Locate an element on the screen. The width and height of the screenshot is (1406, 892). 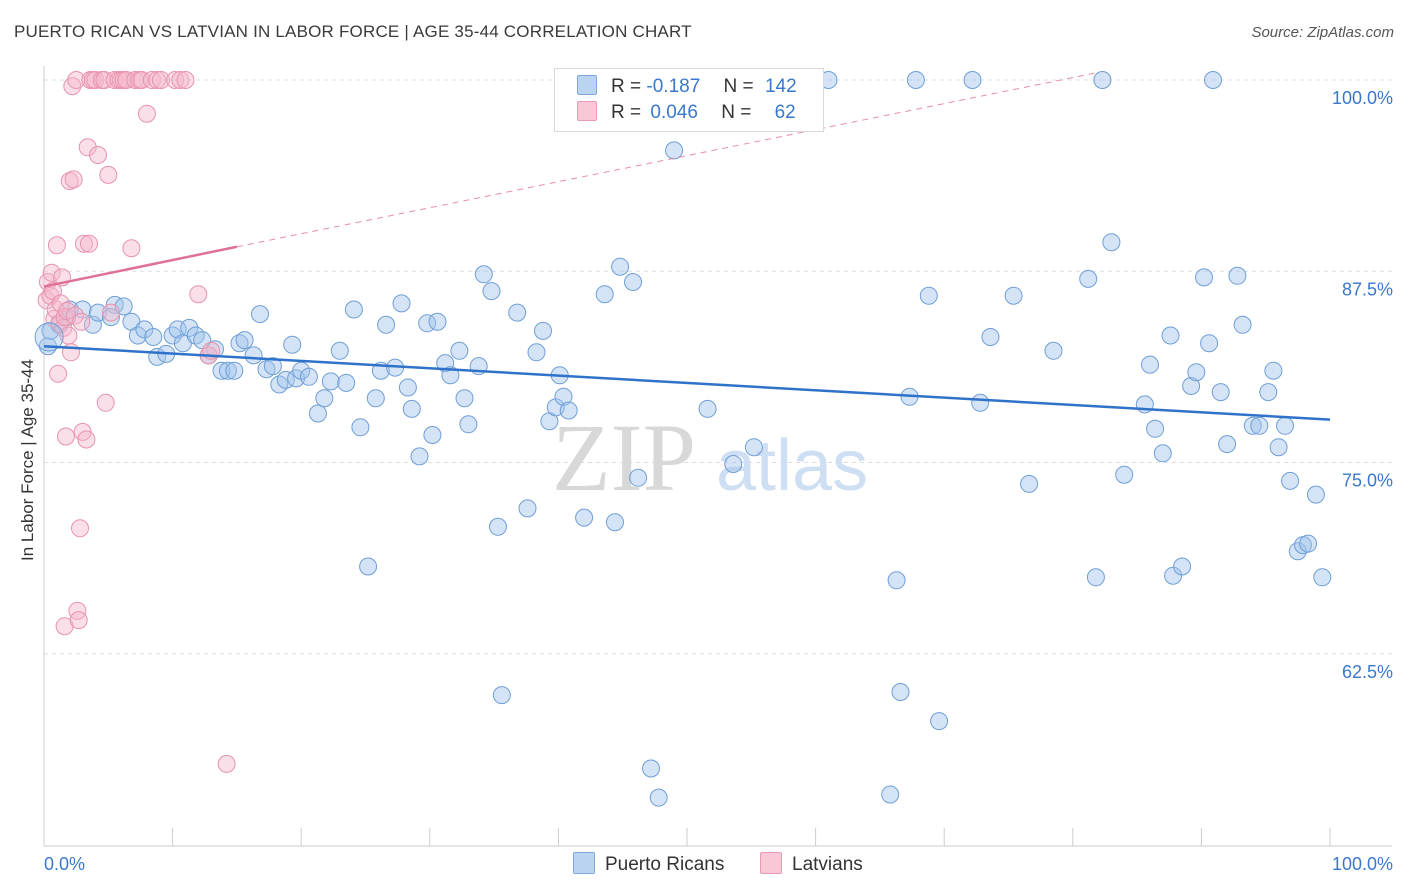
legend-n-value: 142 is located at coordinates (780, 86).